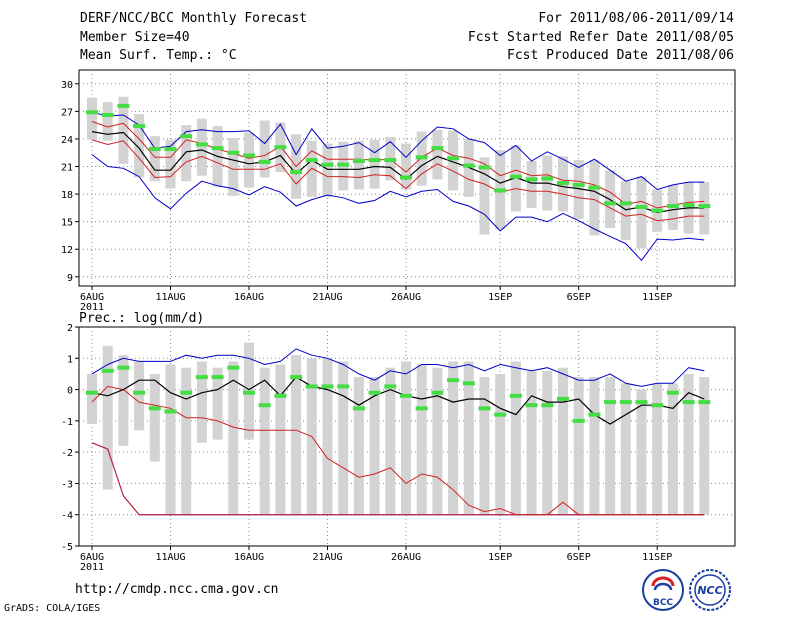  What do you see at coordinates (398, 367) in the screenshot?
I see `prec-max-line` at bounding box center [398, 367].